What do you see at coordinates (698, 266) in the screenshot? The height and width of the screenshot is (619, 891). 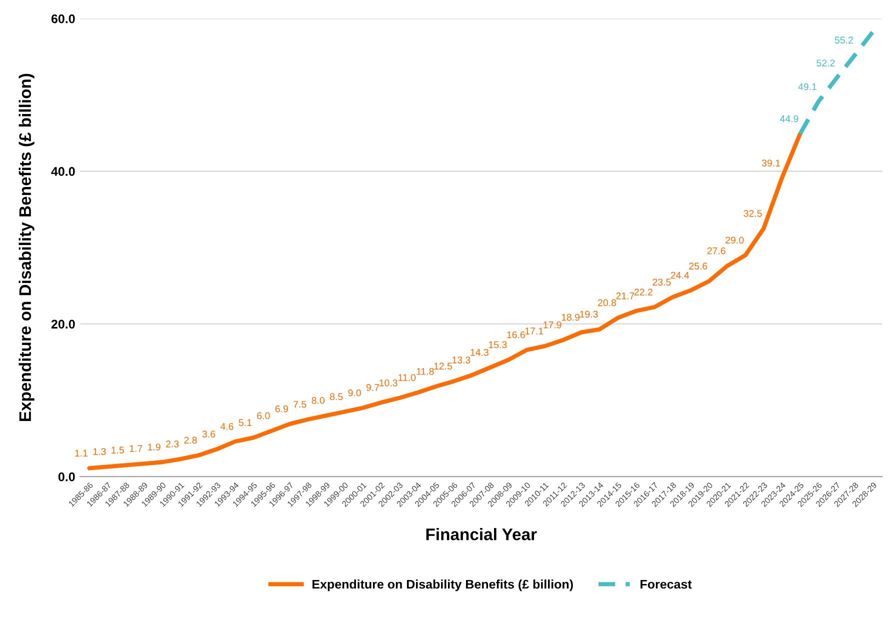 I see `data-label: 25.6` at bounding box center [698, 266].